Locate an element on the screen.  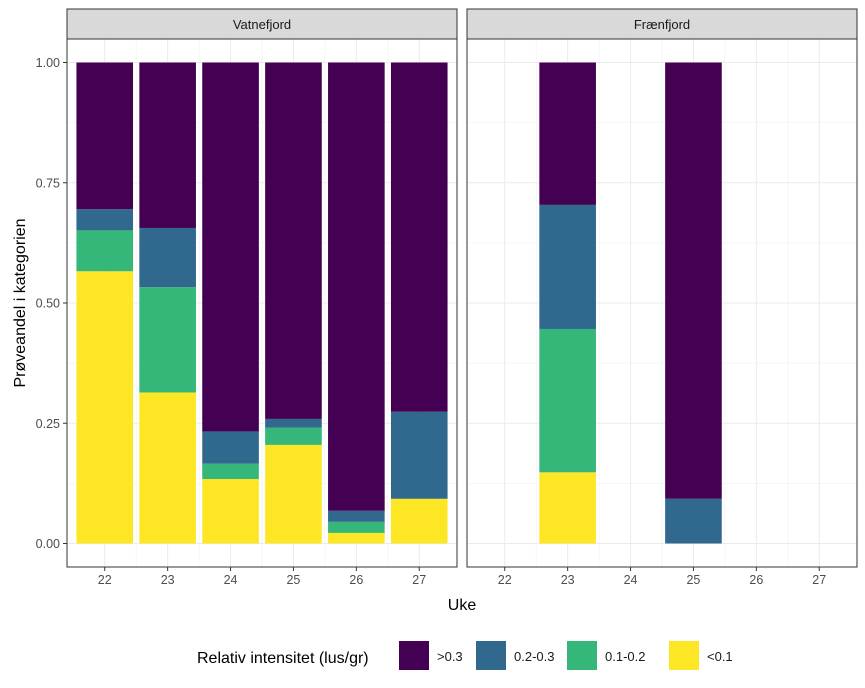
y-tick-label: 0.00 is located at coordinates (48, 544).